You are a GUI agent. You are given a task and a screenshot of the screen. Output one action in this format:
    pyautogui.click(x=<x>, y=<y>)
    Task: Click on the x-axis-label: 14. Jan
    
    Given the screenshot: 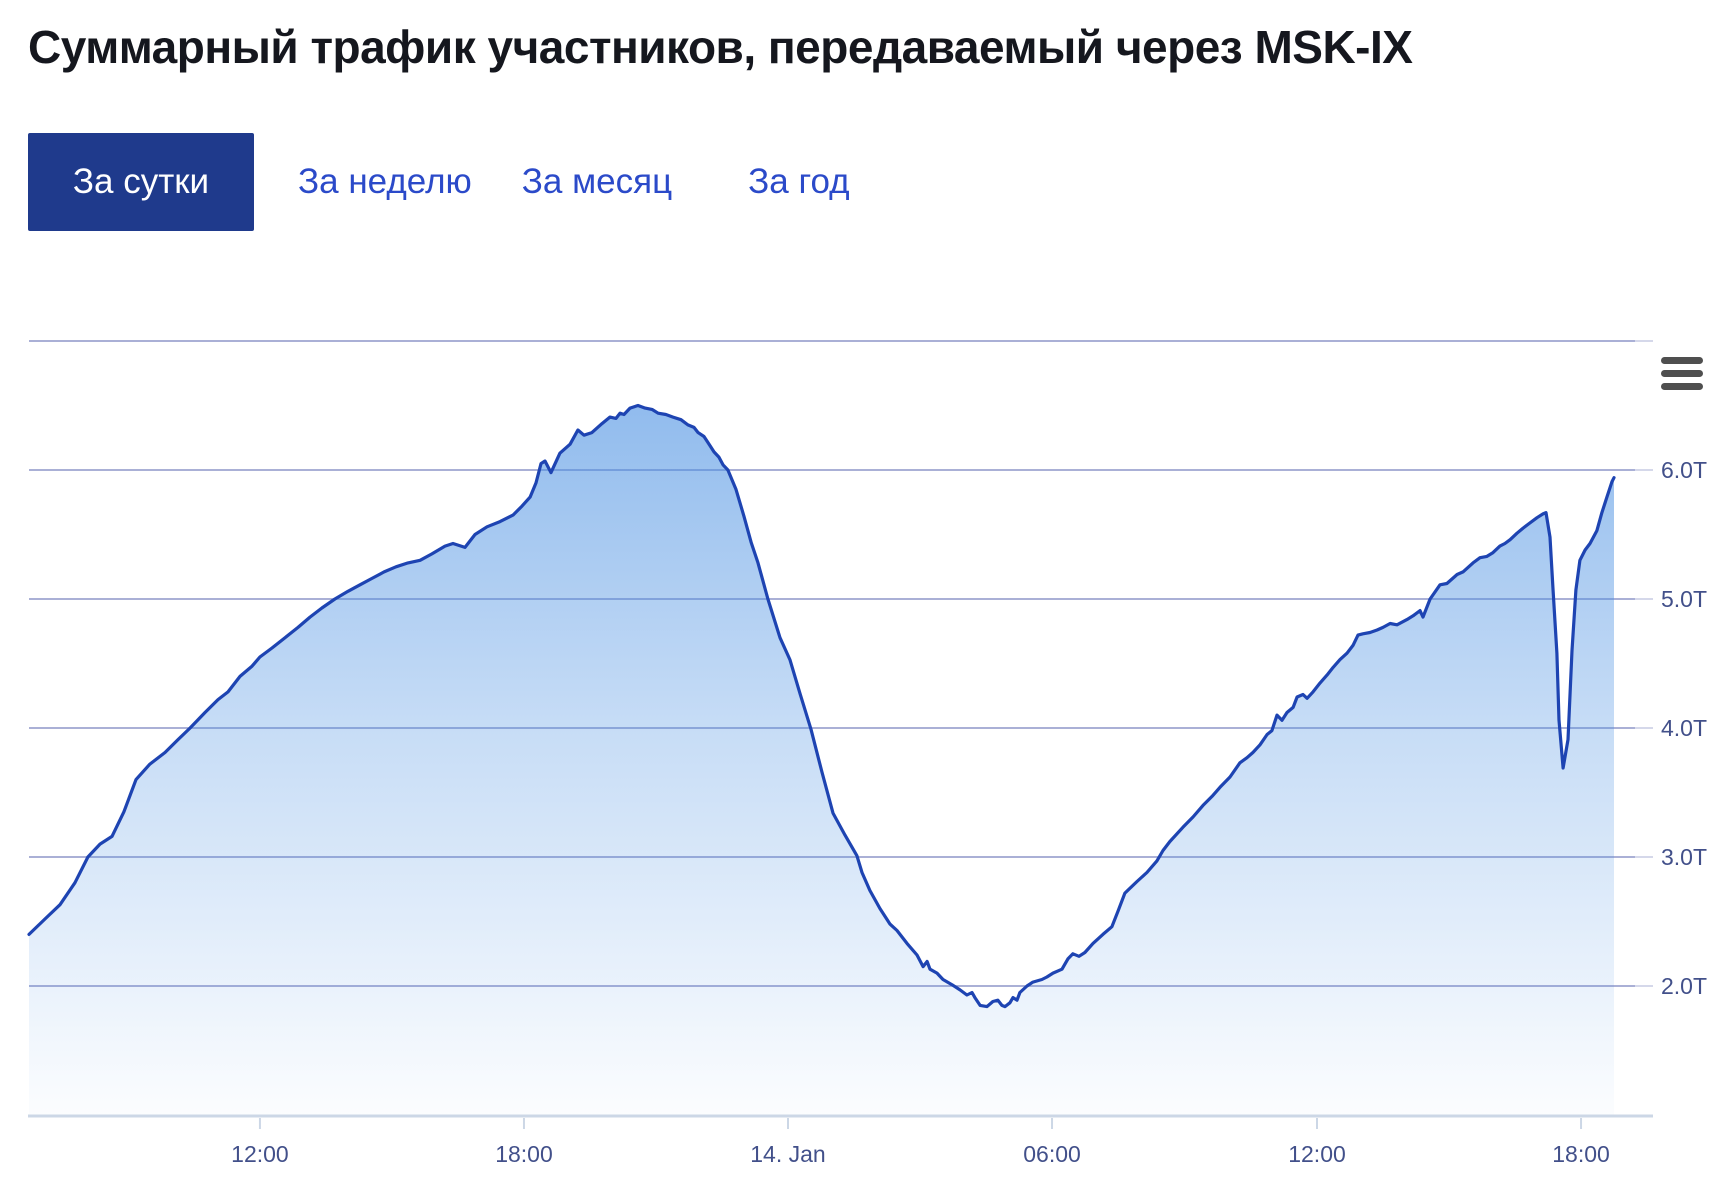 What is the action you would take?
    pyautogui.click(x=787, y=1154)
    